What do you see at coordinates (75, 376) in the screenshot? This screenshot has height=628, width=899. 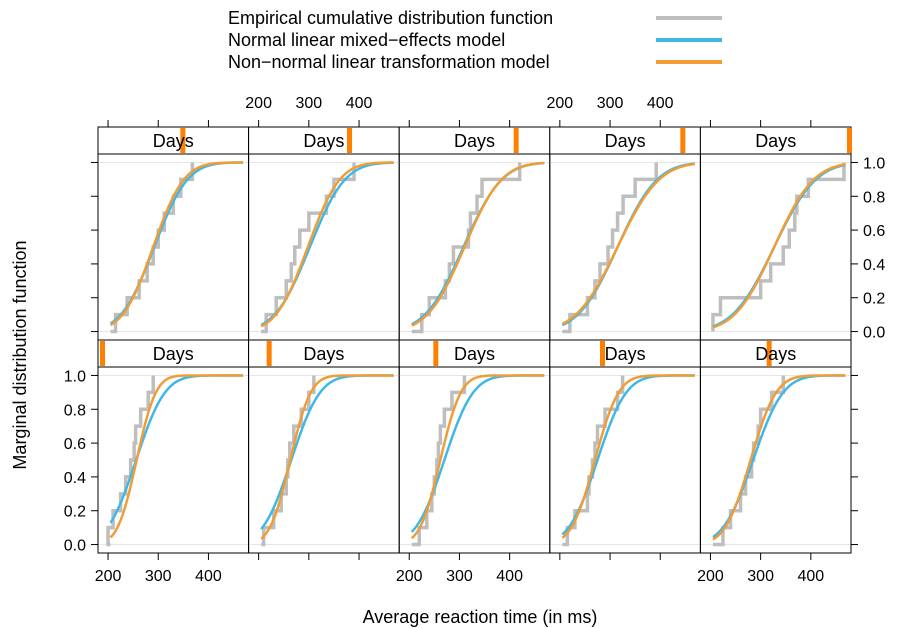 I see `y-tick-label-left: 1.0` at bounding box center [75, 376].